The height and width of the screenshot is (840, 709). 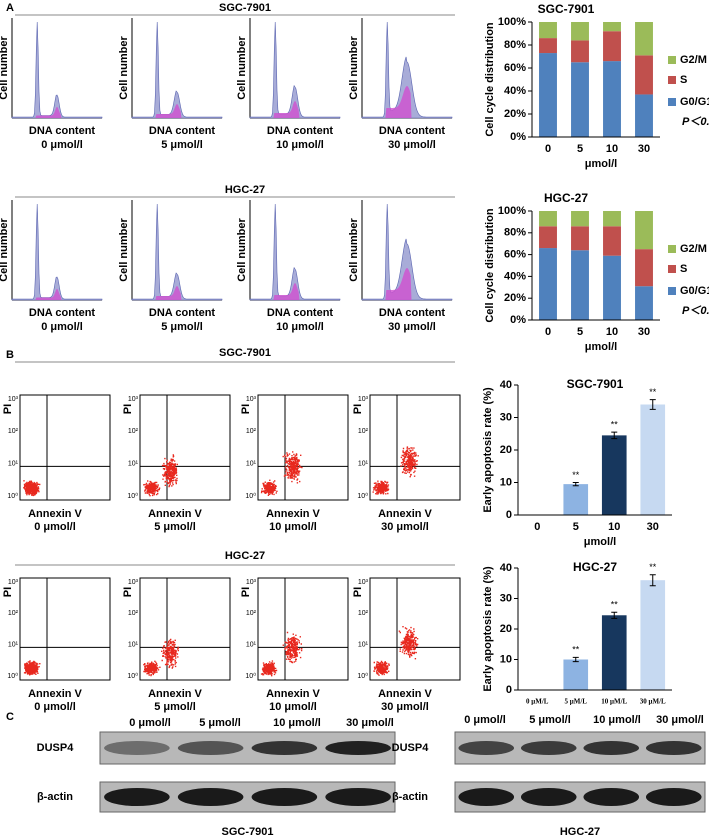 I want to click on y-tick-label: 40, so click(x=506, y=385).